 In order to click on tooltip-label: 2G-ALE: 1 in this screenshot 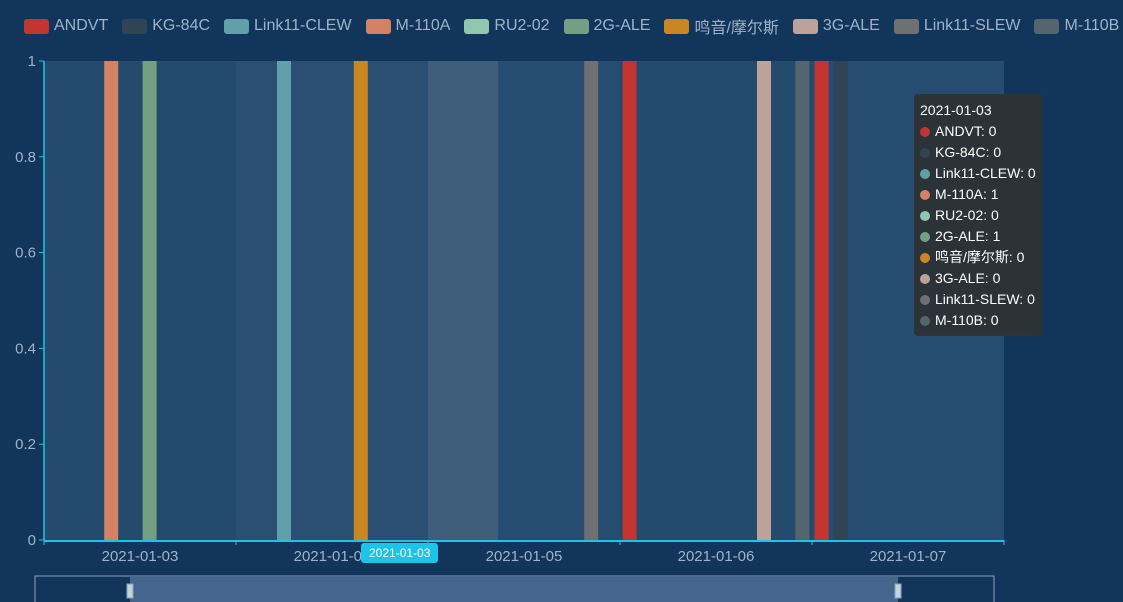, I will do `click(967, 236)`.